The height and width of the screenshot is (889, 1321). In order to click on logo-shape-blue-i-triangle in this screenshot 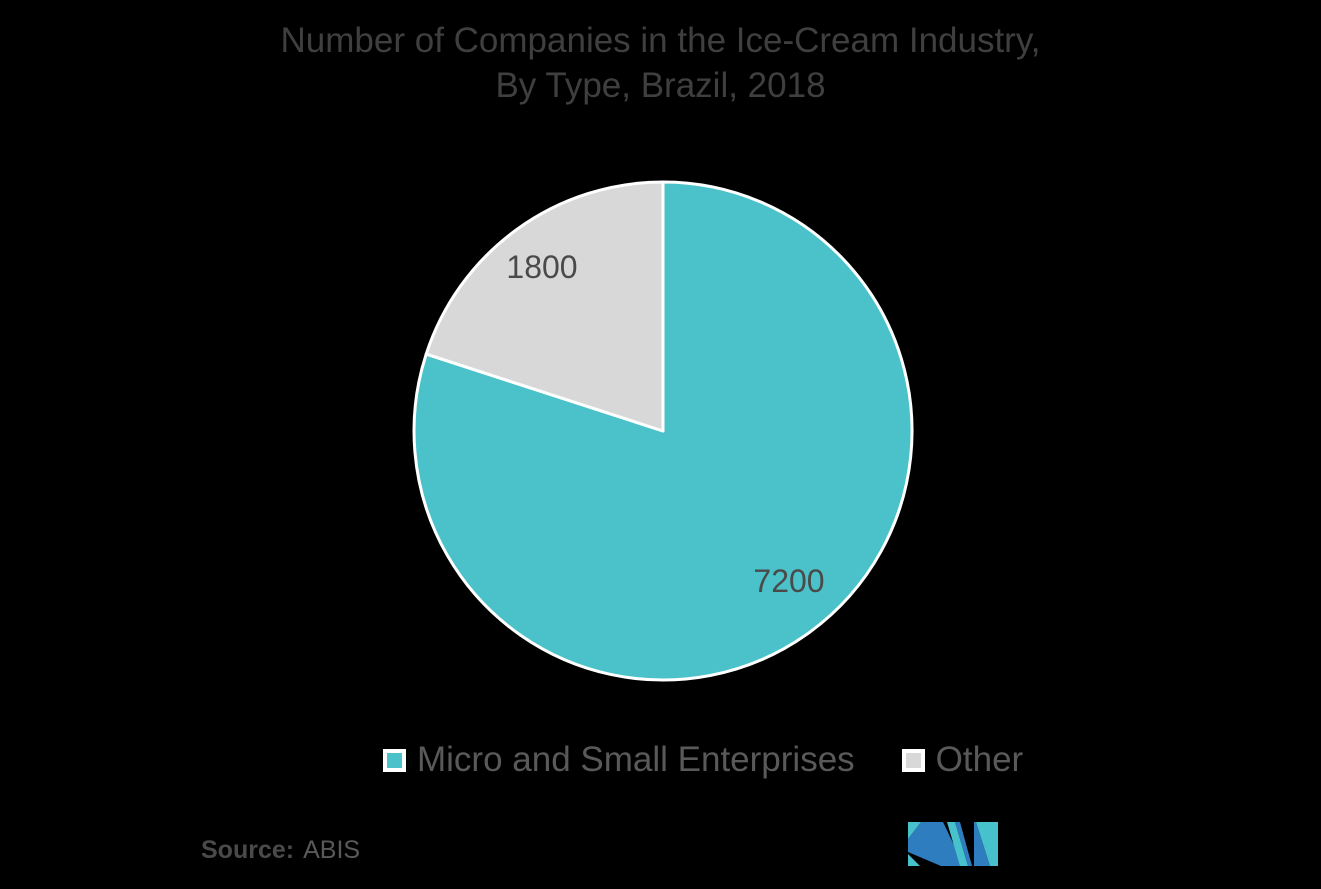, I will do `click(982, 844)`.